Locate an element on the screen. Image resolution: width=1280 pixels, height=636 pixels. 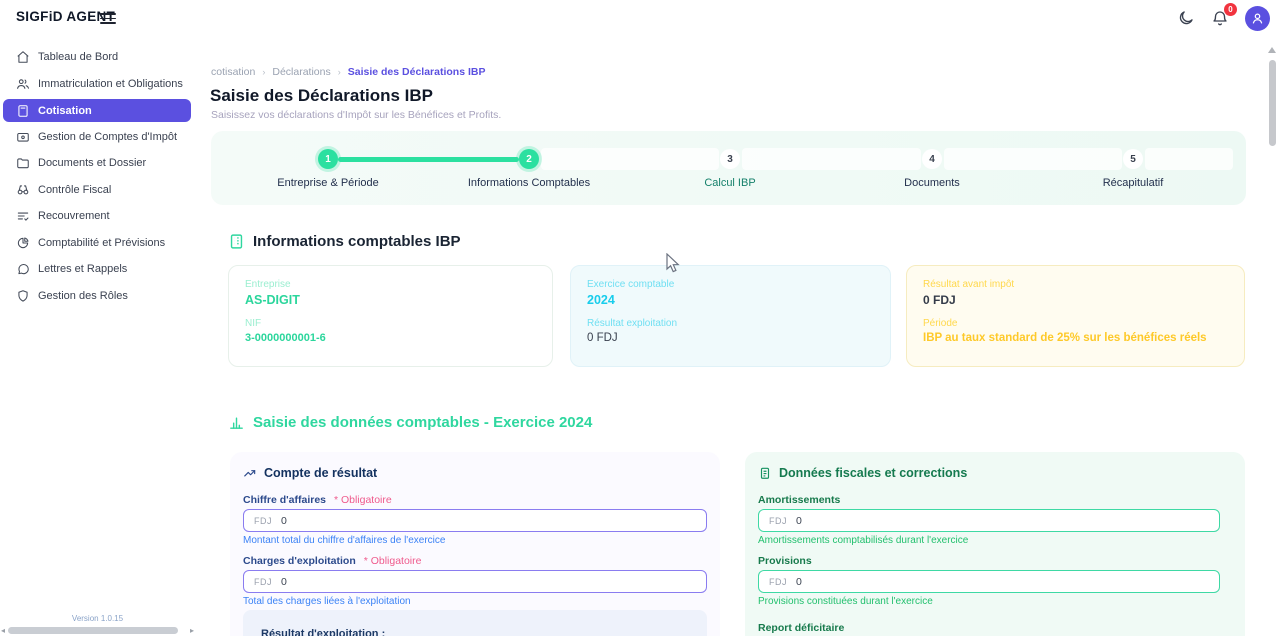
step-label: Entreprise & Période is located at coordinates (328, 183).